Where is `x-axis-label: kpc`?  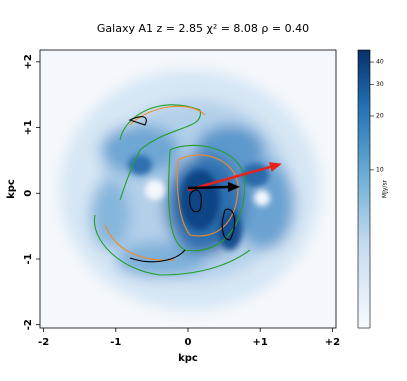 x-axis-label: kpc is located at coordinates (188, 358).